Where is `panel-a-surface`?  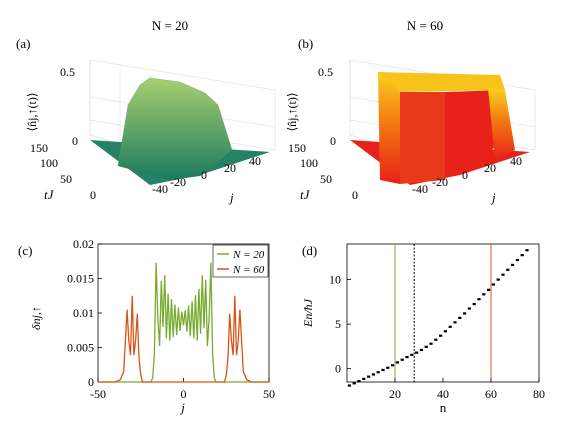
panel-a-surface is located at coordinates (175, 129).